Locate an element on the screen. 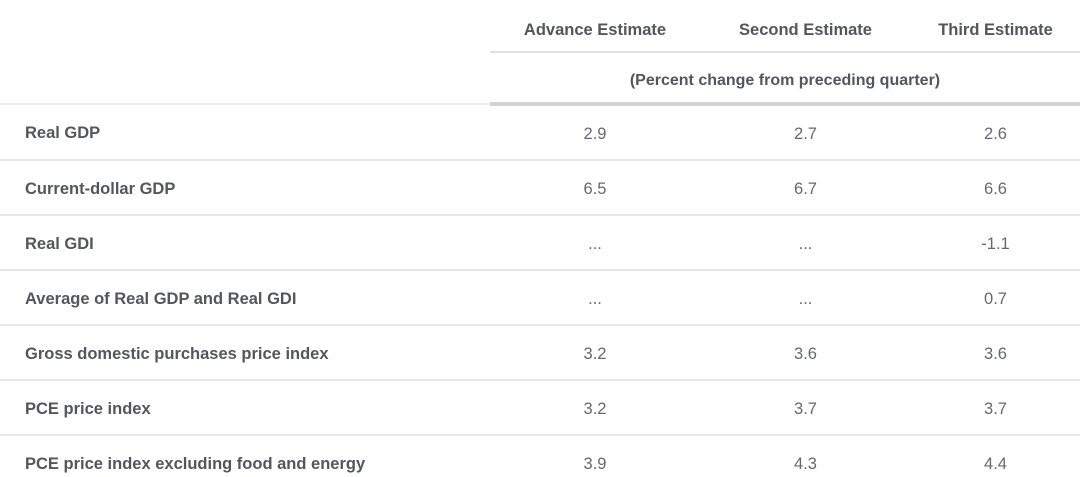 The image size is (1080, 477). value-cell: 6.7 is located at coordinates (805, 188).